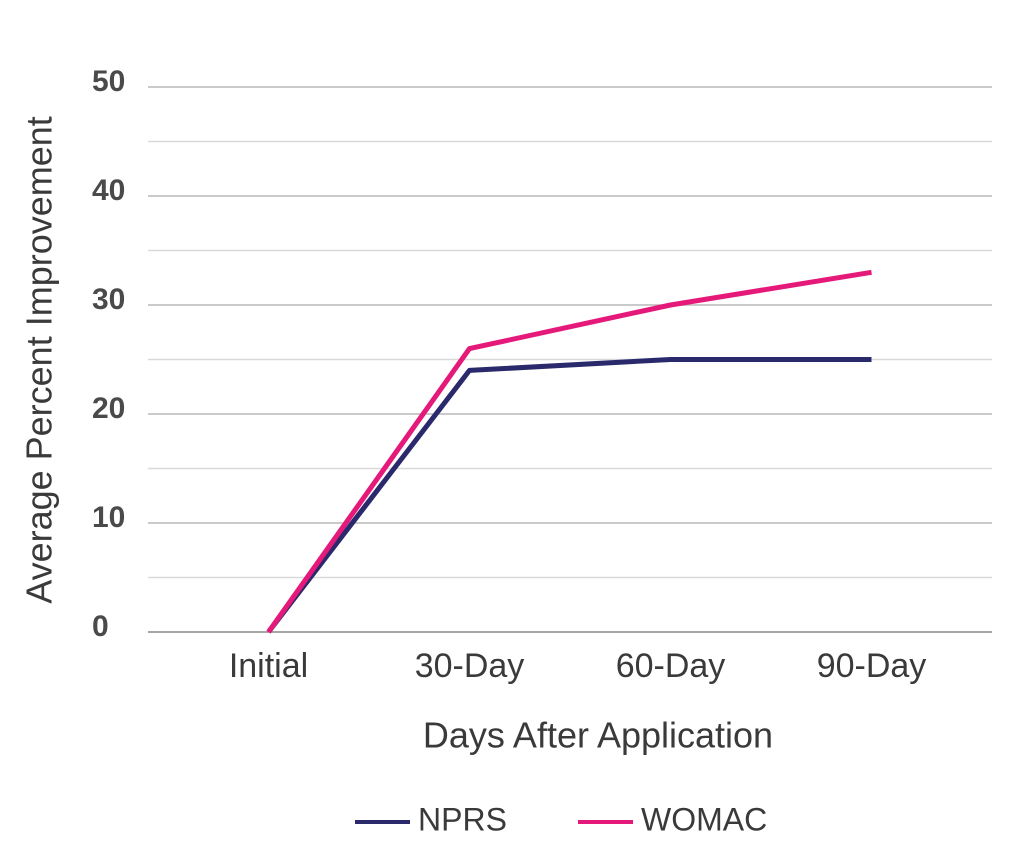  I want to click on x-axis-title: Days After Application, so click(598, 735).